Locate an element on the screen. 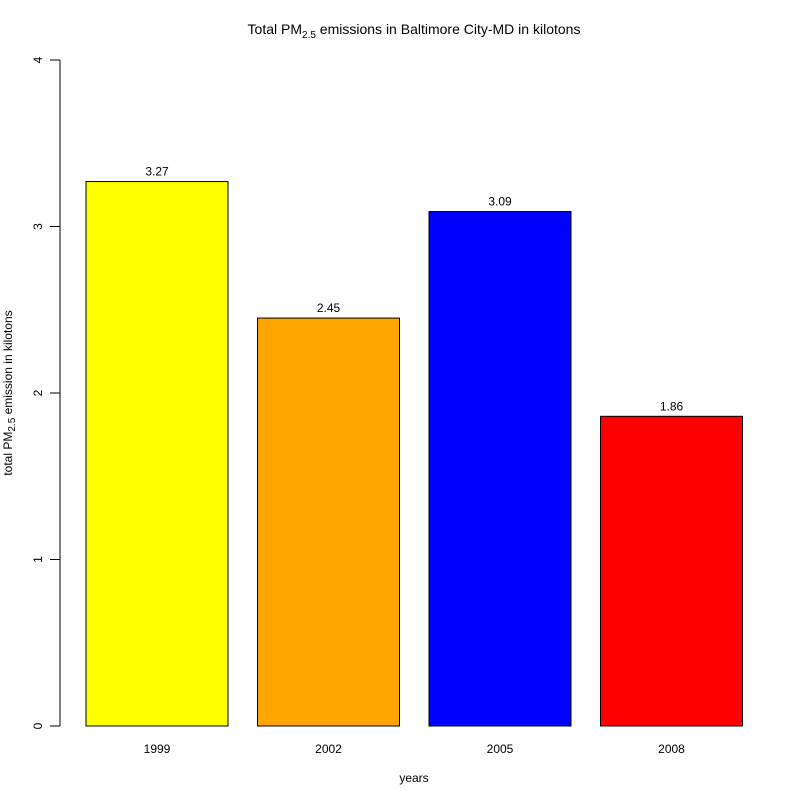  title-subscript: 2.5 is located at coordinates (309, 35).